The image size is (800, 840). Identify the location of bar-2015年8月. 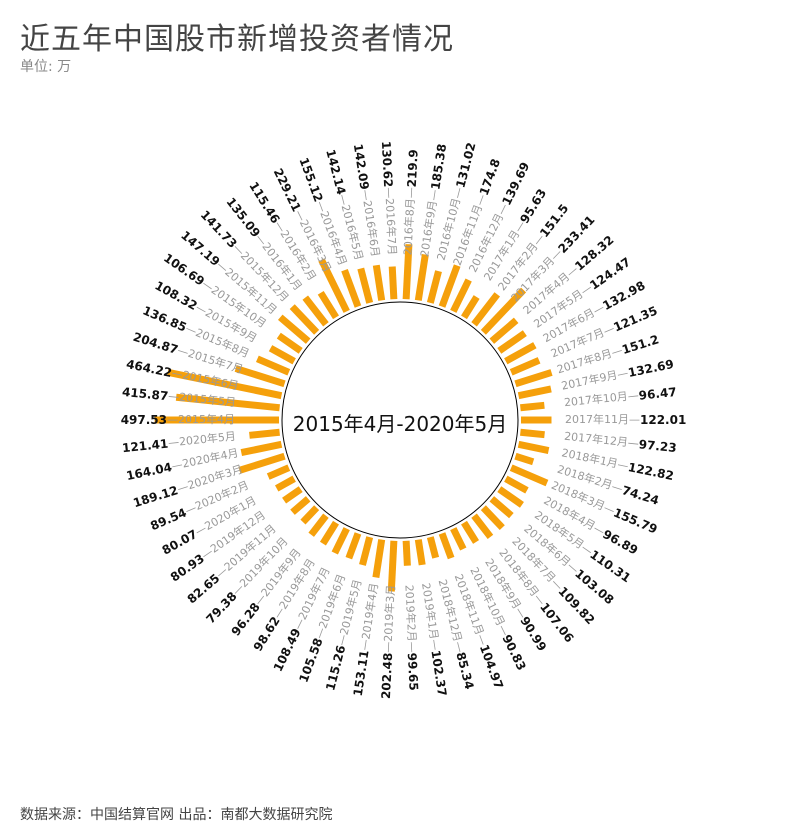
(273, 365).